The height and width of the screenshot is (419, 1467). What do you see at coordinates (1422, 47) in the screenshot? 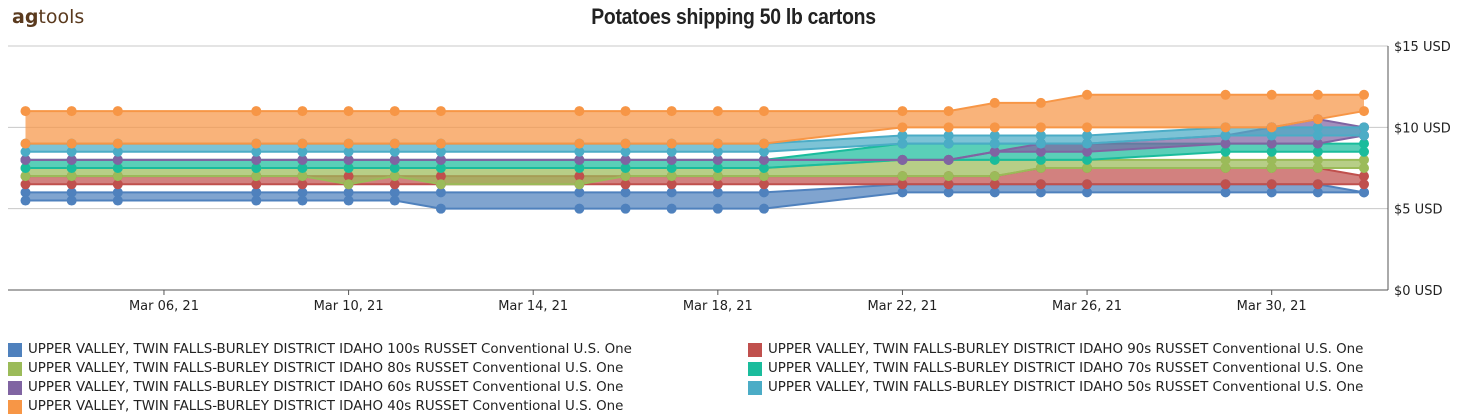
I see `y-tick-label: $15 USD` at bounding box center [1422, 47].